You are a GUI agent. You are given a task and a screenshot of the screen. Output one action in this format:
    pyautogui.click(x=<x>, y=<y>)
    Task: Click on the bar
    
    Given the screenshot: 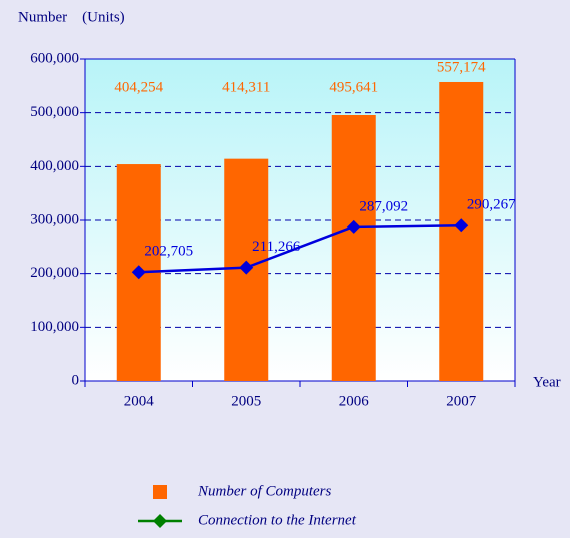 What is the action you would take?
    pyautogui.click(x=353, y=248)
    